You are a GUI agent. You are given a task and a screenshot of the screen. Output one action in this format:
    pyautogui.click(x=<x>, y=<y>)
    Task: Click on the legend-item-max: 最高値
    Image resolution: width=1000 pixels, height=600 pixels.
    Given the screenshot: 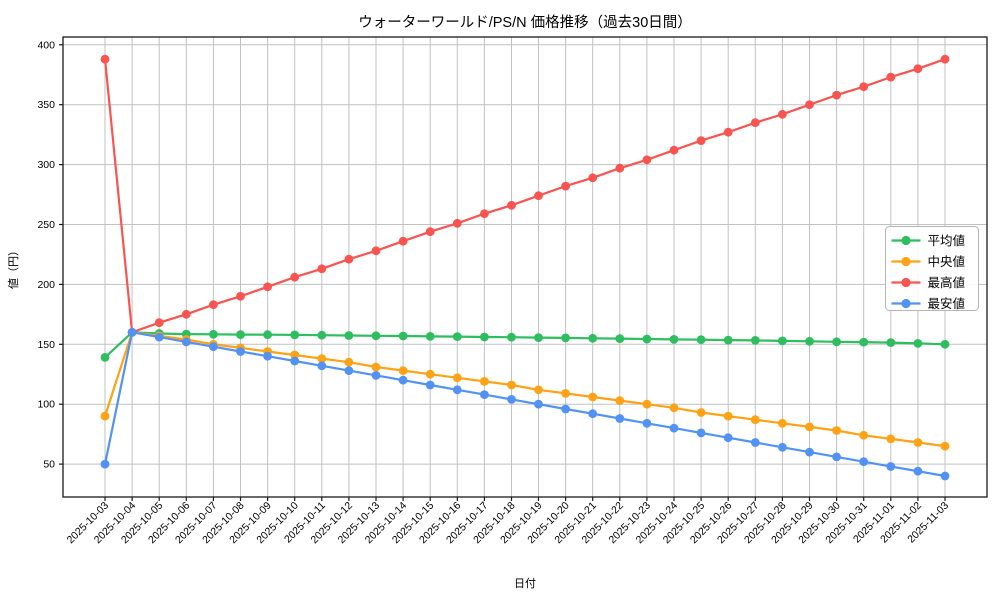 What is the action you would take?
    pyautogui.click(x=928, y=282)
    